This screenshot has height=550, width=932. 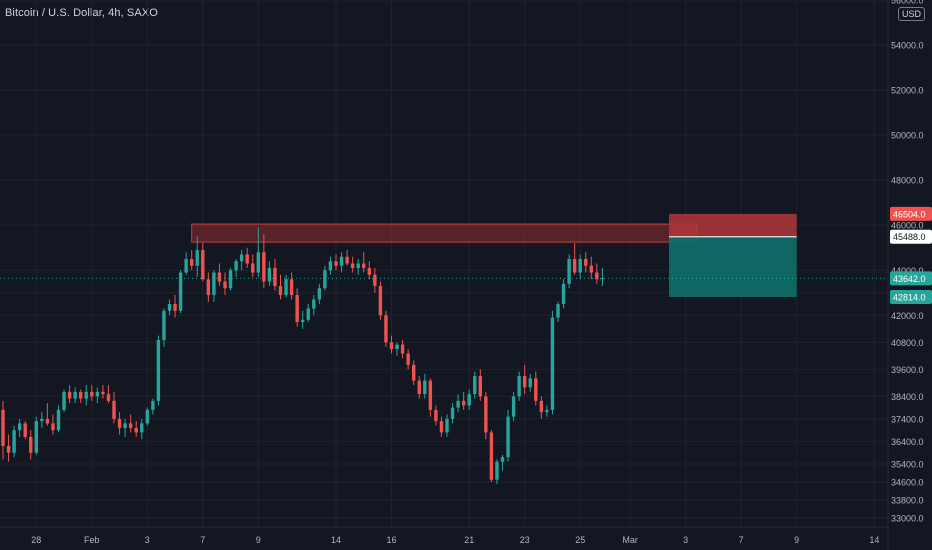 What do you see at coordinates (874, 540) in the screenshot?
I see `x-tick-label: 14` at bounding box center [874, 540].